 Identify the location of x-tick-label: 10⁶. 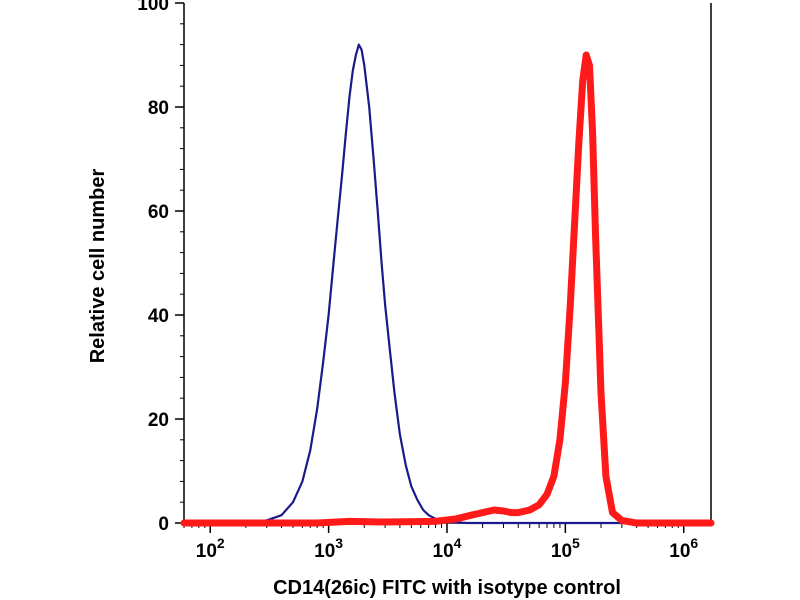
(683, 548).